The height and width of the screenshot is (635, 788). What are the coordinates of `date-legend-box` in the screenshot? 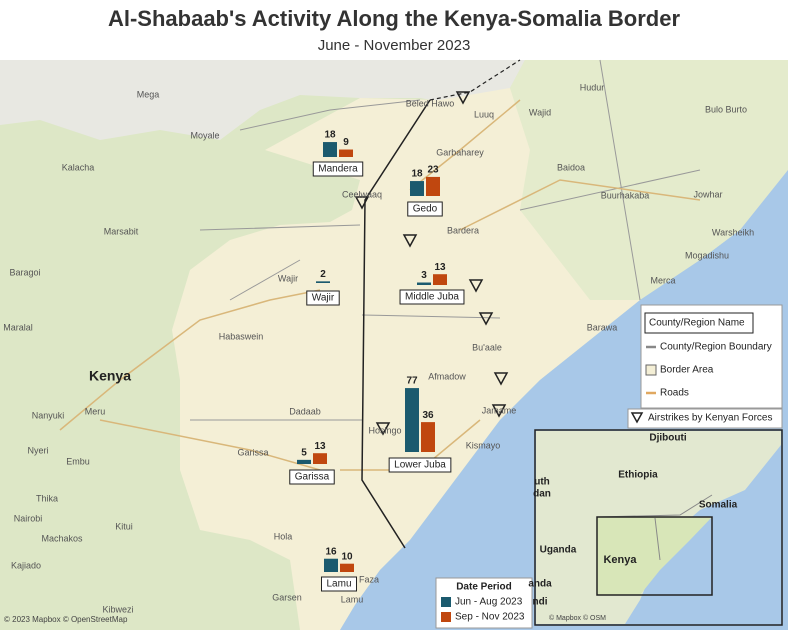 It's located at (484, 603).